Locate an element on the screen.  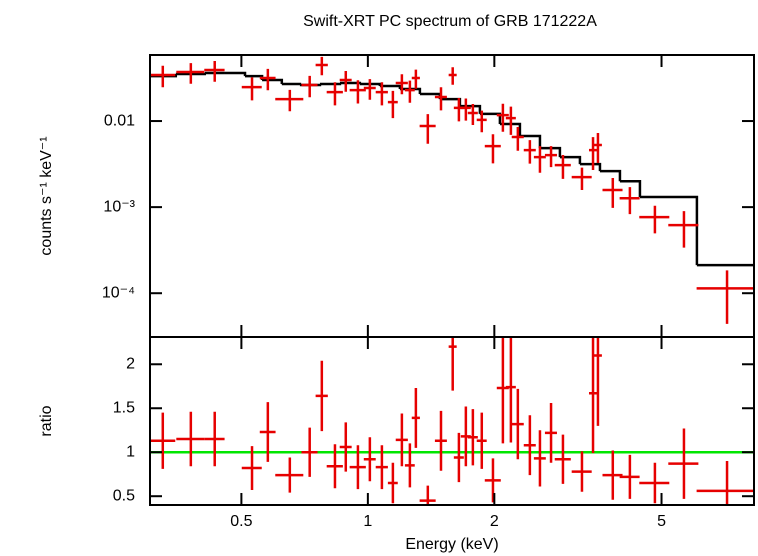
y-tick-label: 10⁻³ is located at coordinates (119, 206).